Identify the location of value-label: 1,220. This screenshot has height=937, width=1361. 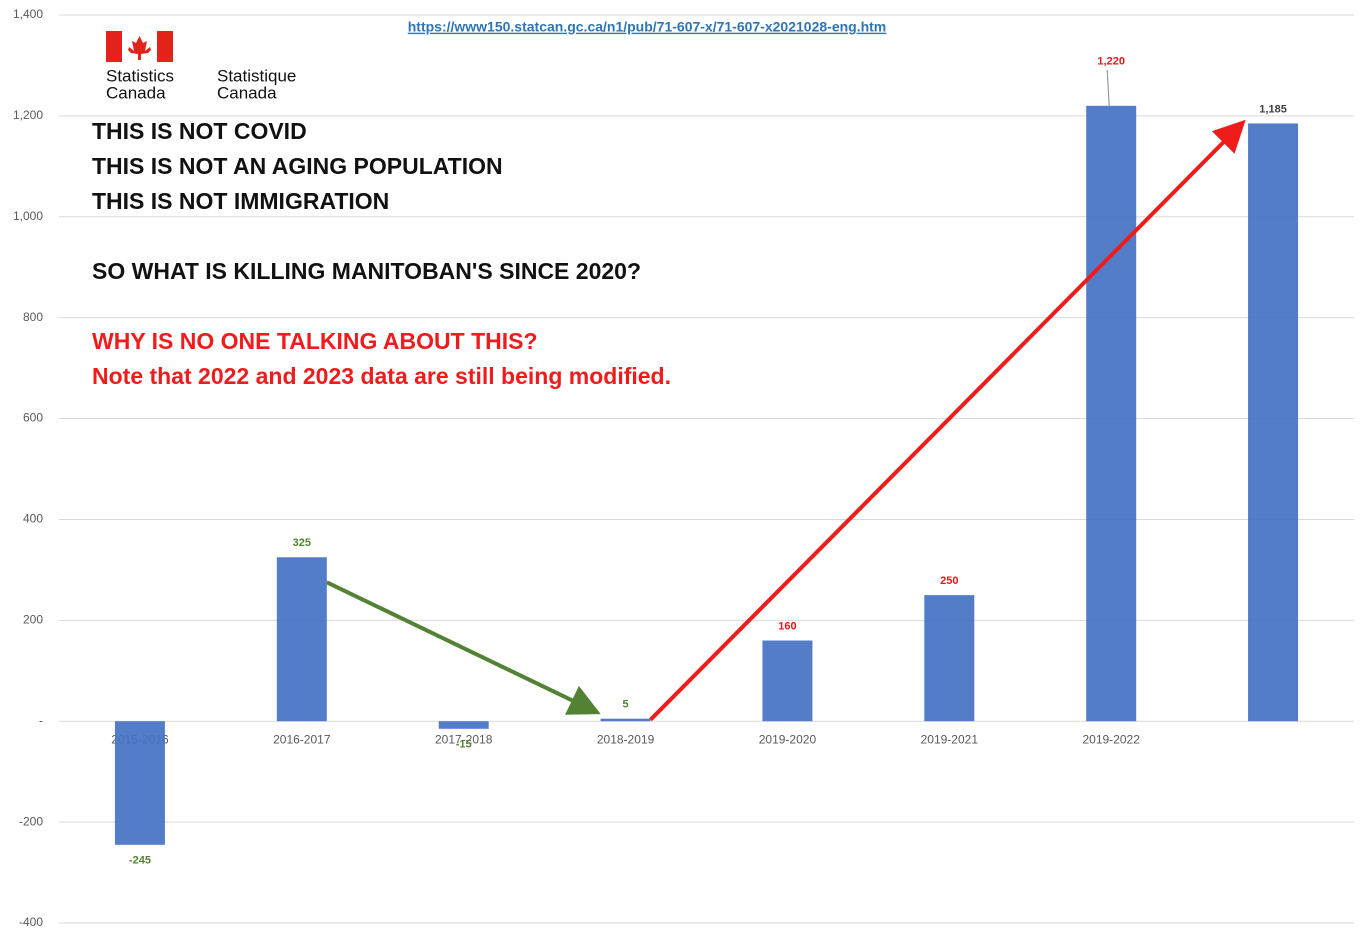
(1111, 62).